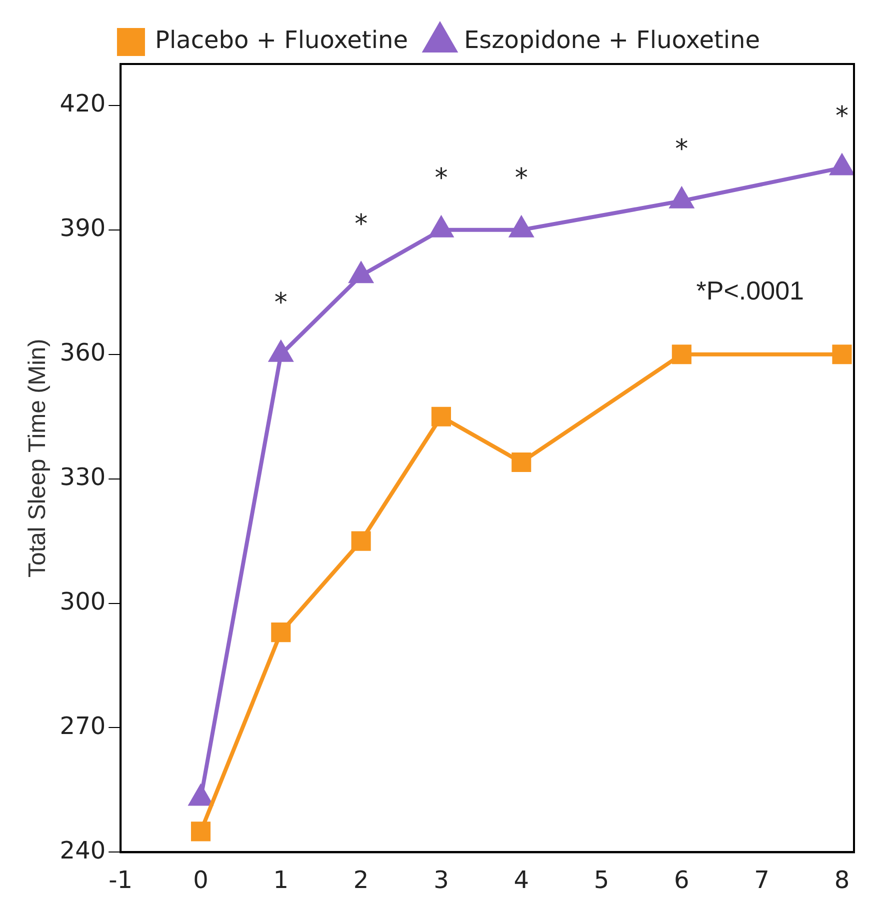 The height and width of the screenshot is (909, 869). I want to click on y-tick-label: 270, so click(83, 726).